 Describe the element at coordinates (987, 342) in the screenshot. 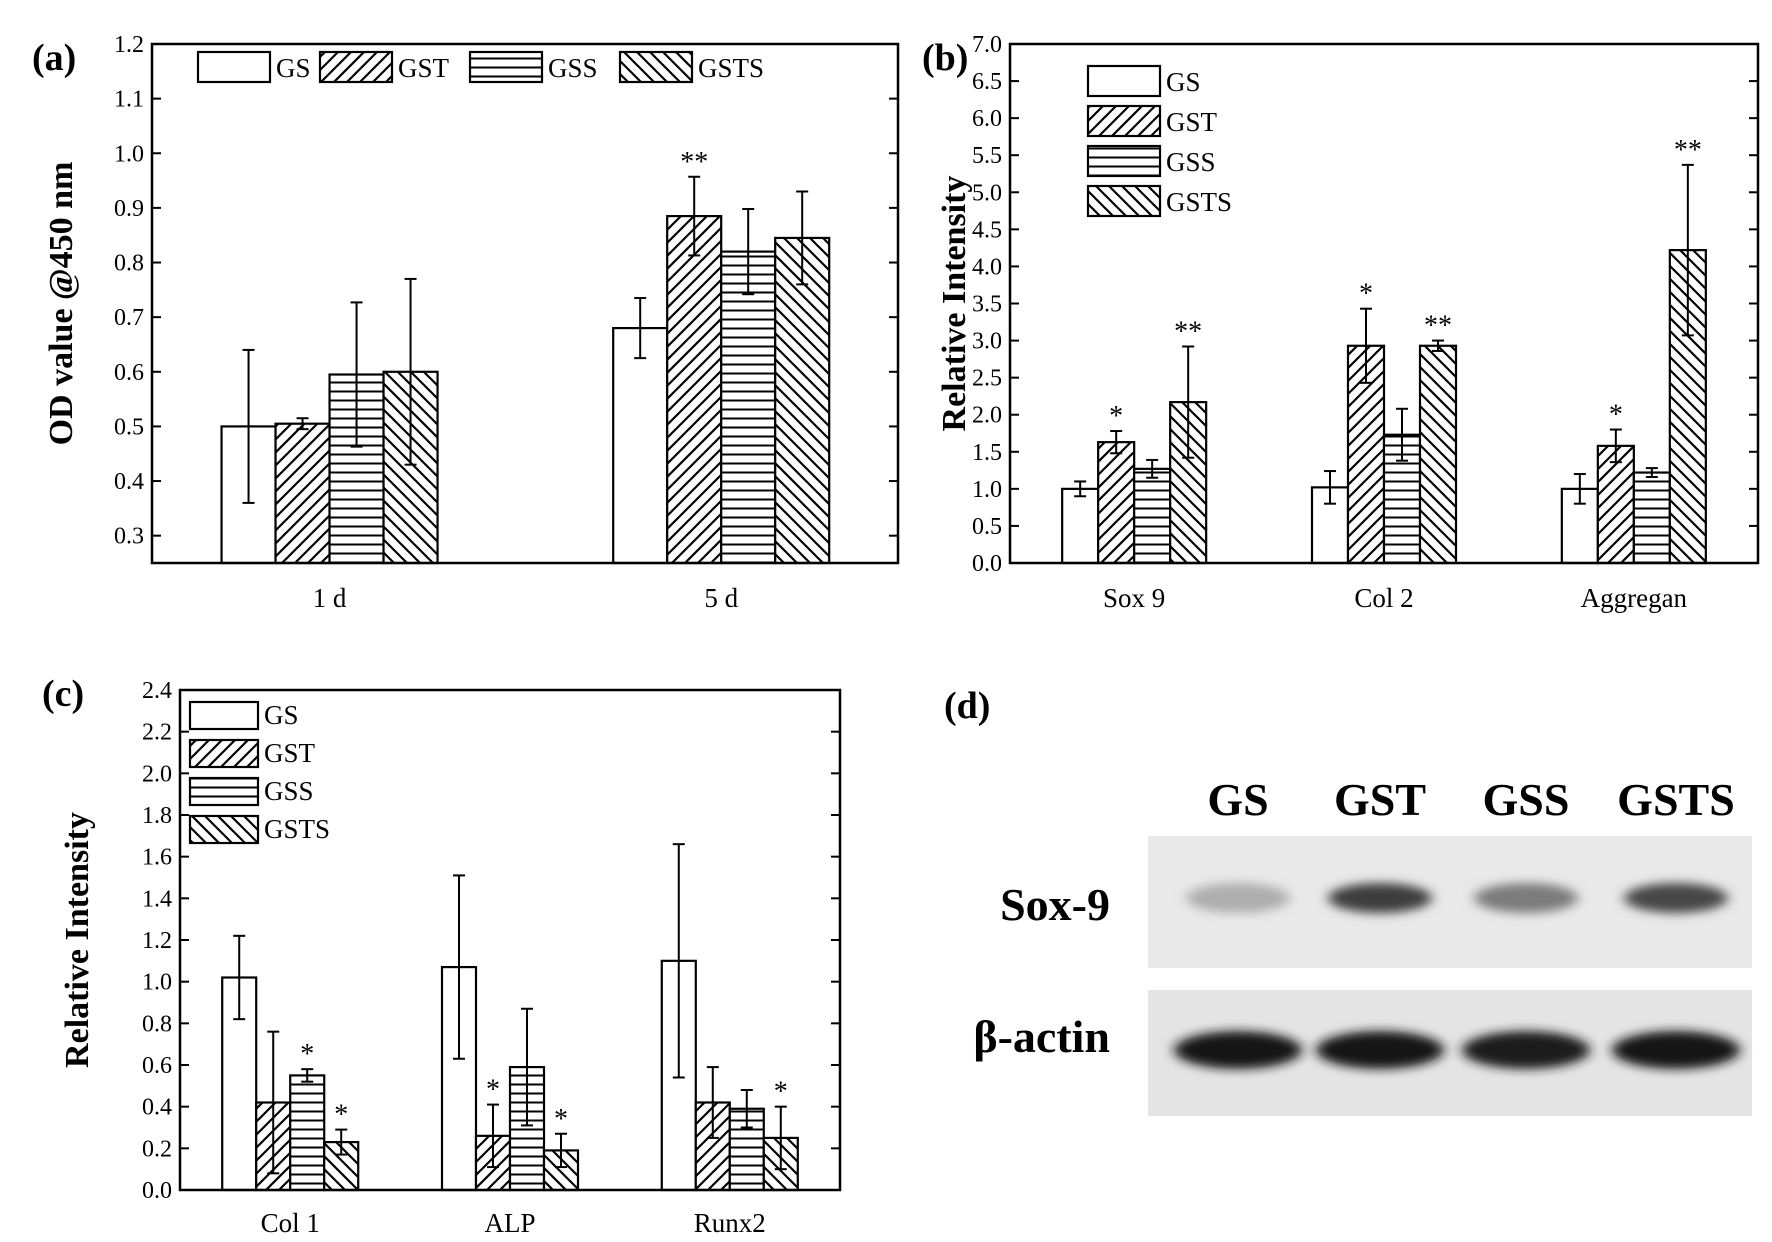

I see `y-tick-label: 3.0` at that location.